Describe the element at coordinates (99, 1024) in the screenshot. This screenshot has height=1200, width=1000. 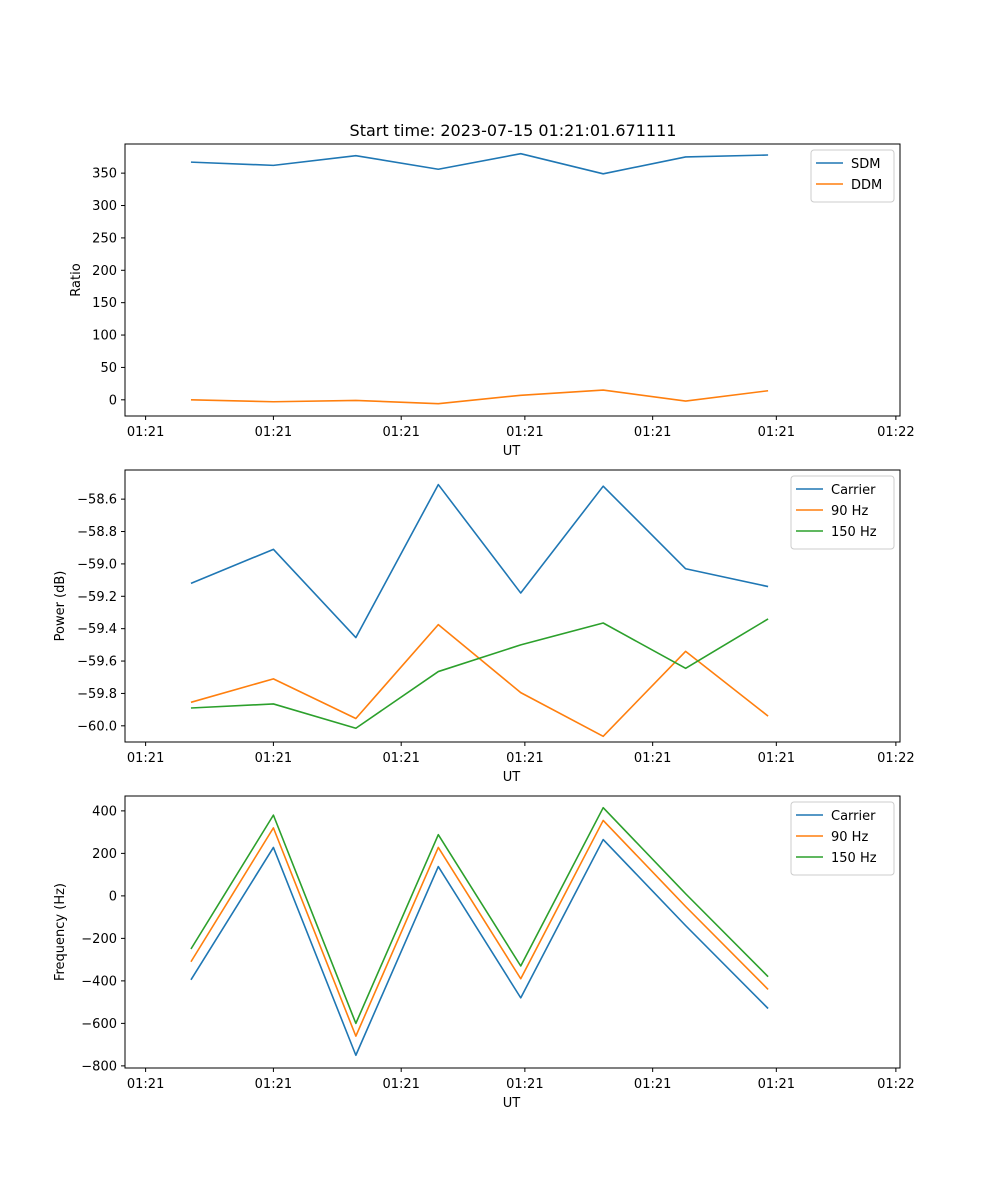
I see `y-tick-label: −600` at that location.